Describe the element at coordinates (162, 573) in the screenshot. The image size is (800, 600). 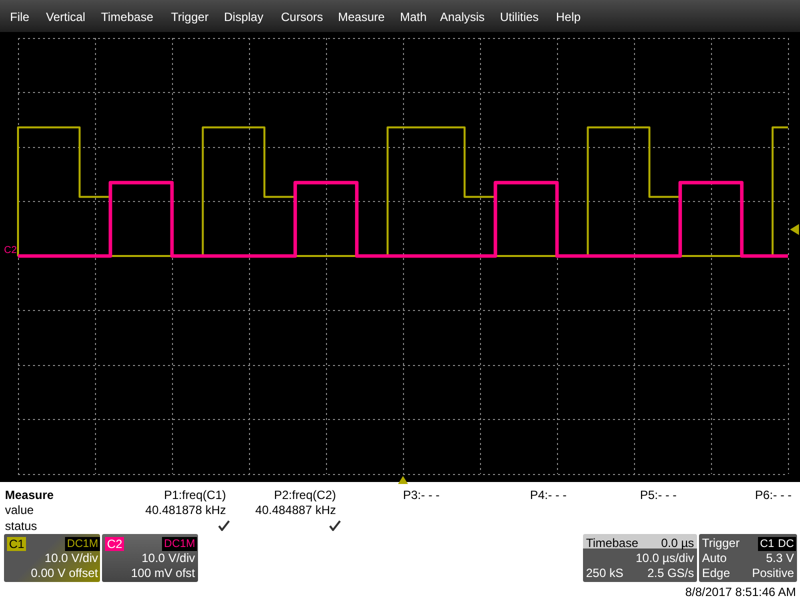
I see `text: 100 mV ofst` at that location.